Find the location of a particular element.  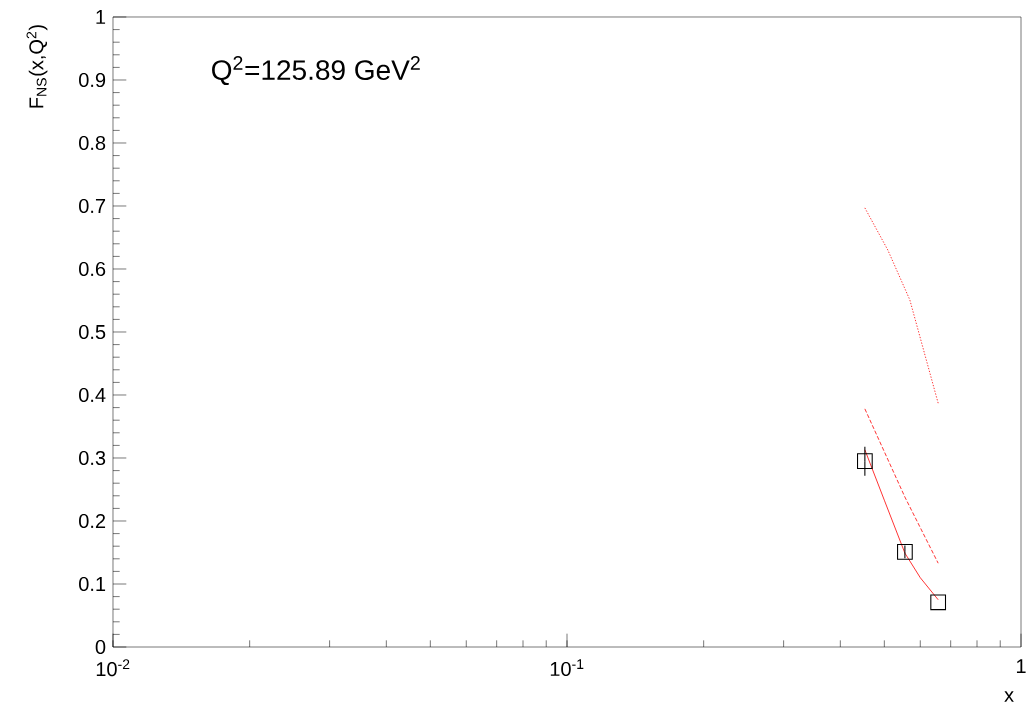

y-tick-label: 0.8 is located at coordinates (92, 143).